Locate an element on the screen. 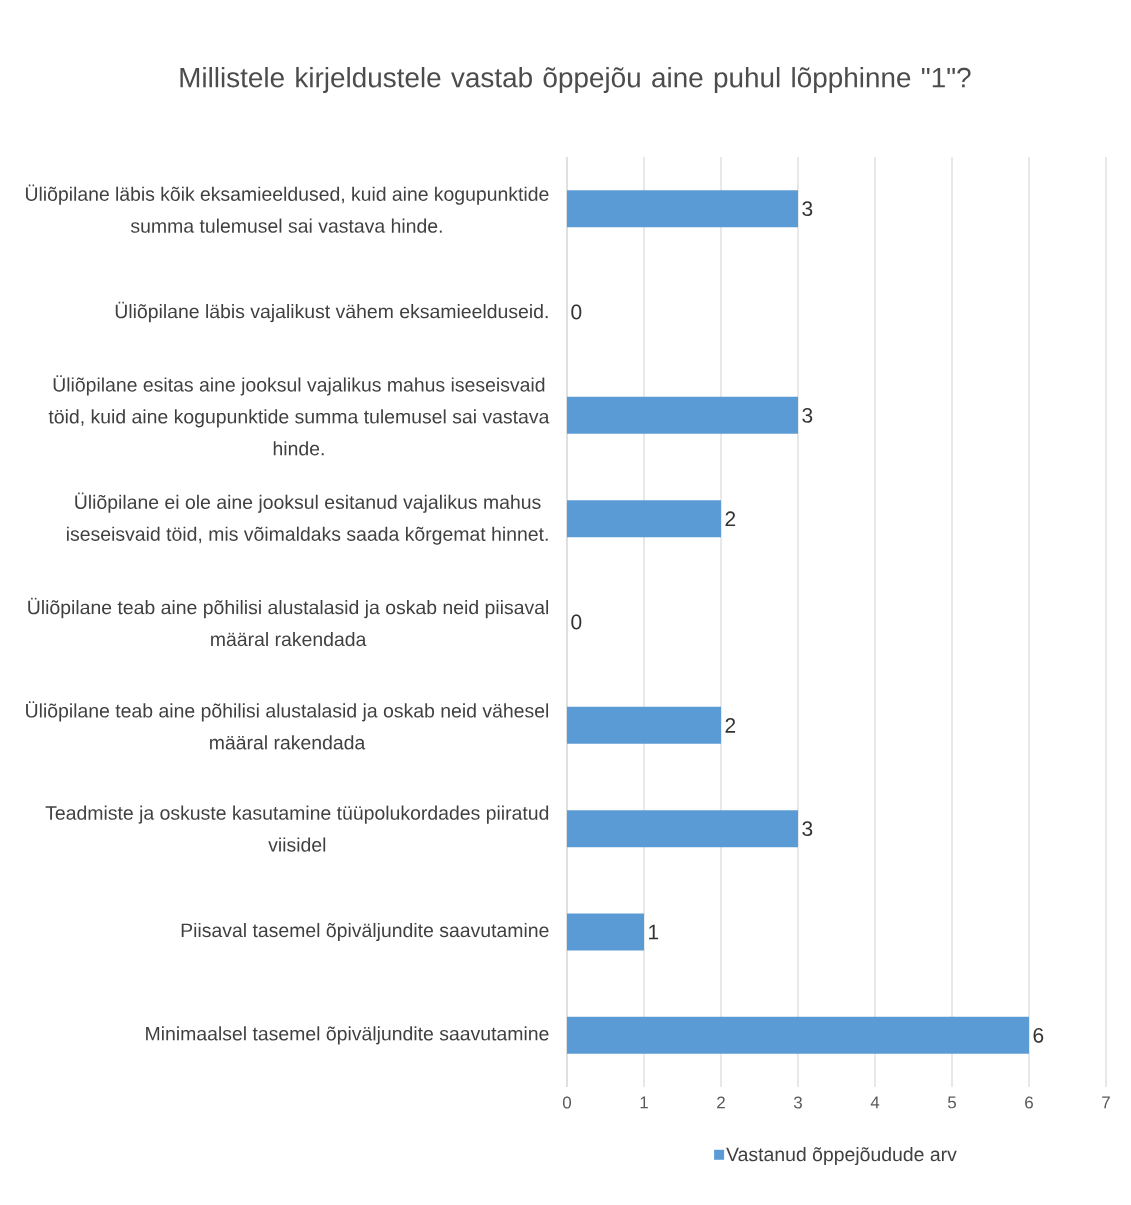 The height and width of the screenshot is (1205, 1131). y-tick-label: Minimaalsel tasemel õpiväljundite saavutamine is located at coordinates (347, 1035).